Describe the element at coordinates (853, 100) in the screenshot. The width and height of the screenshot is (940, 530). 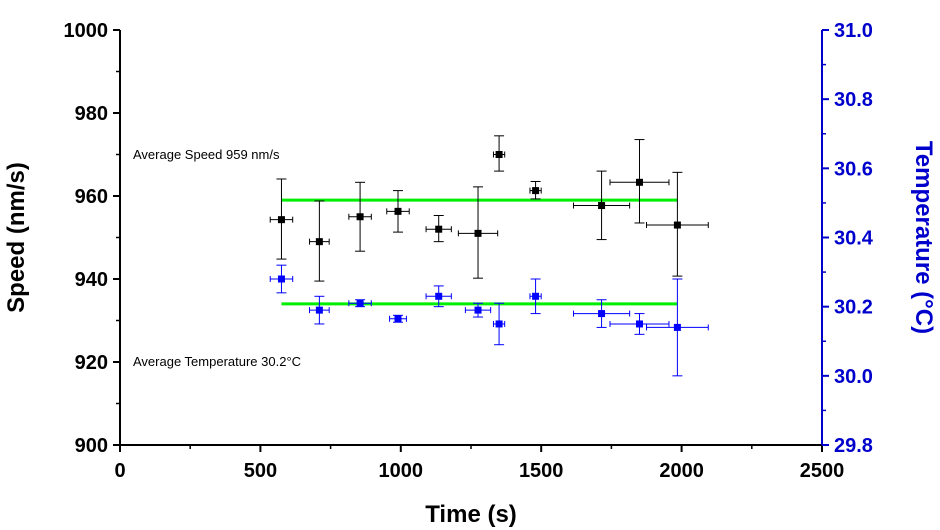
I see `y-right-tick-label: 30.8` at that location.